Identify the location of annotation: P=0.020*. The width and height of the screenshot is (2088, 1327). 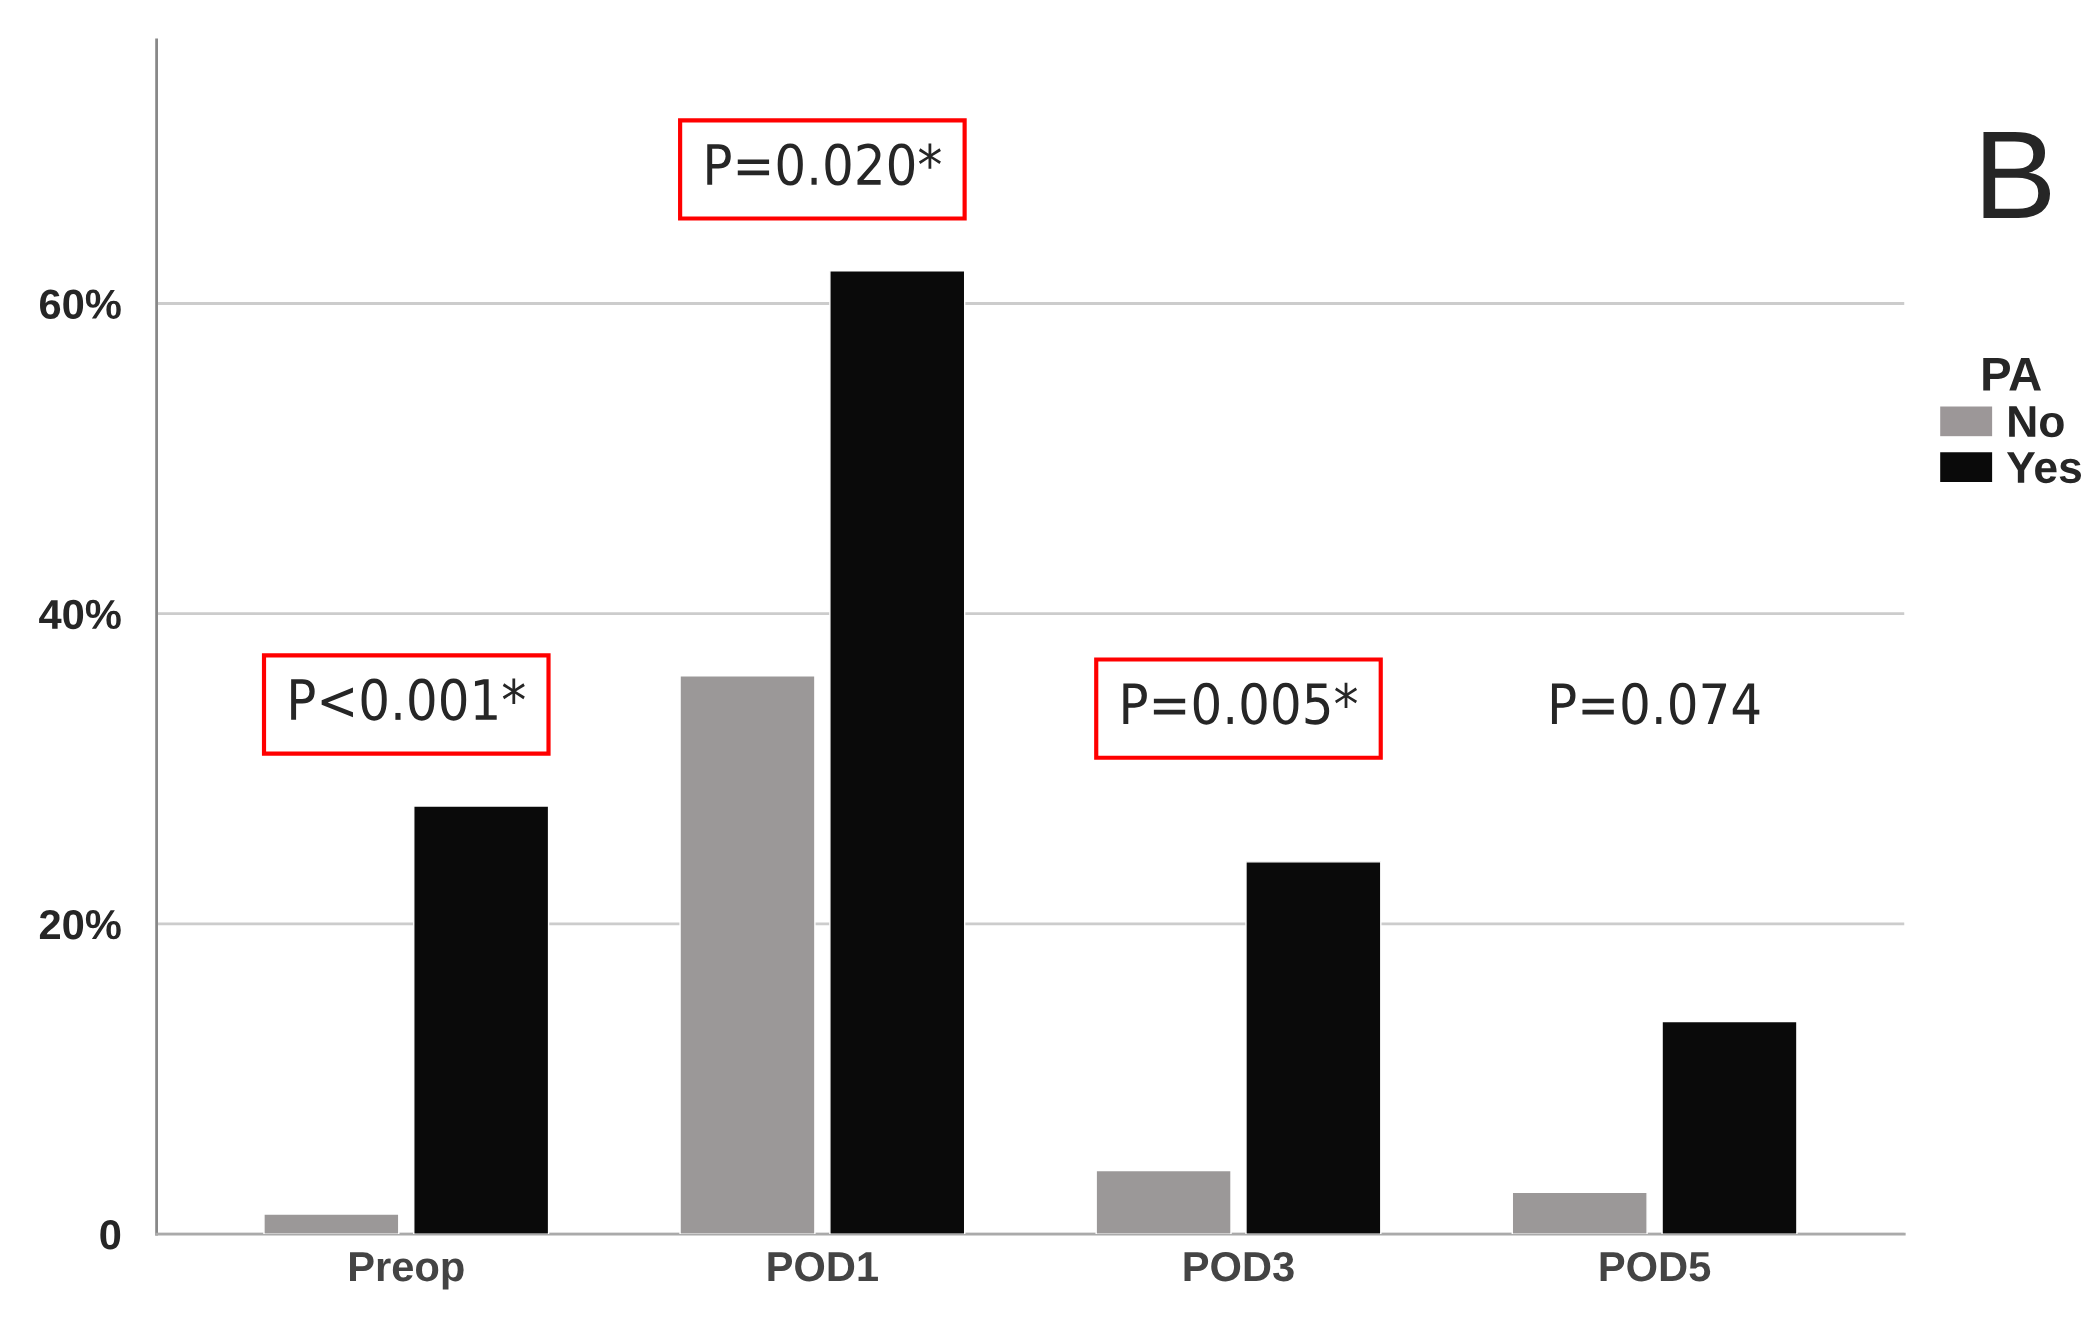
(824, 164).